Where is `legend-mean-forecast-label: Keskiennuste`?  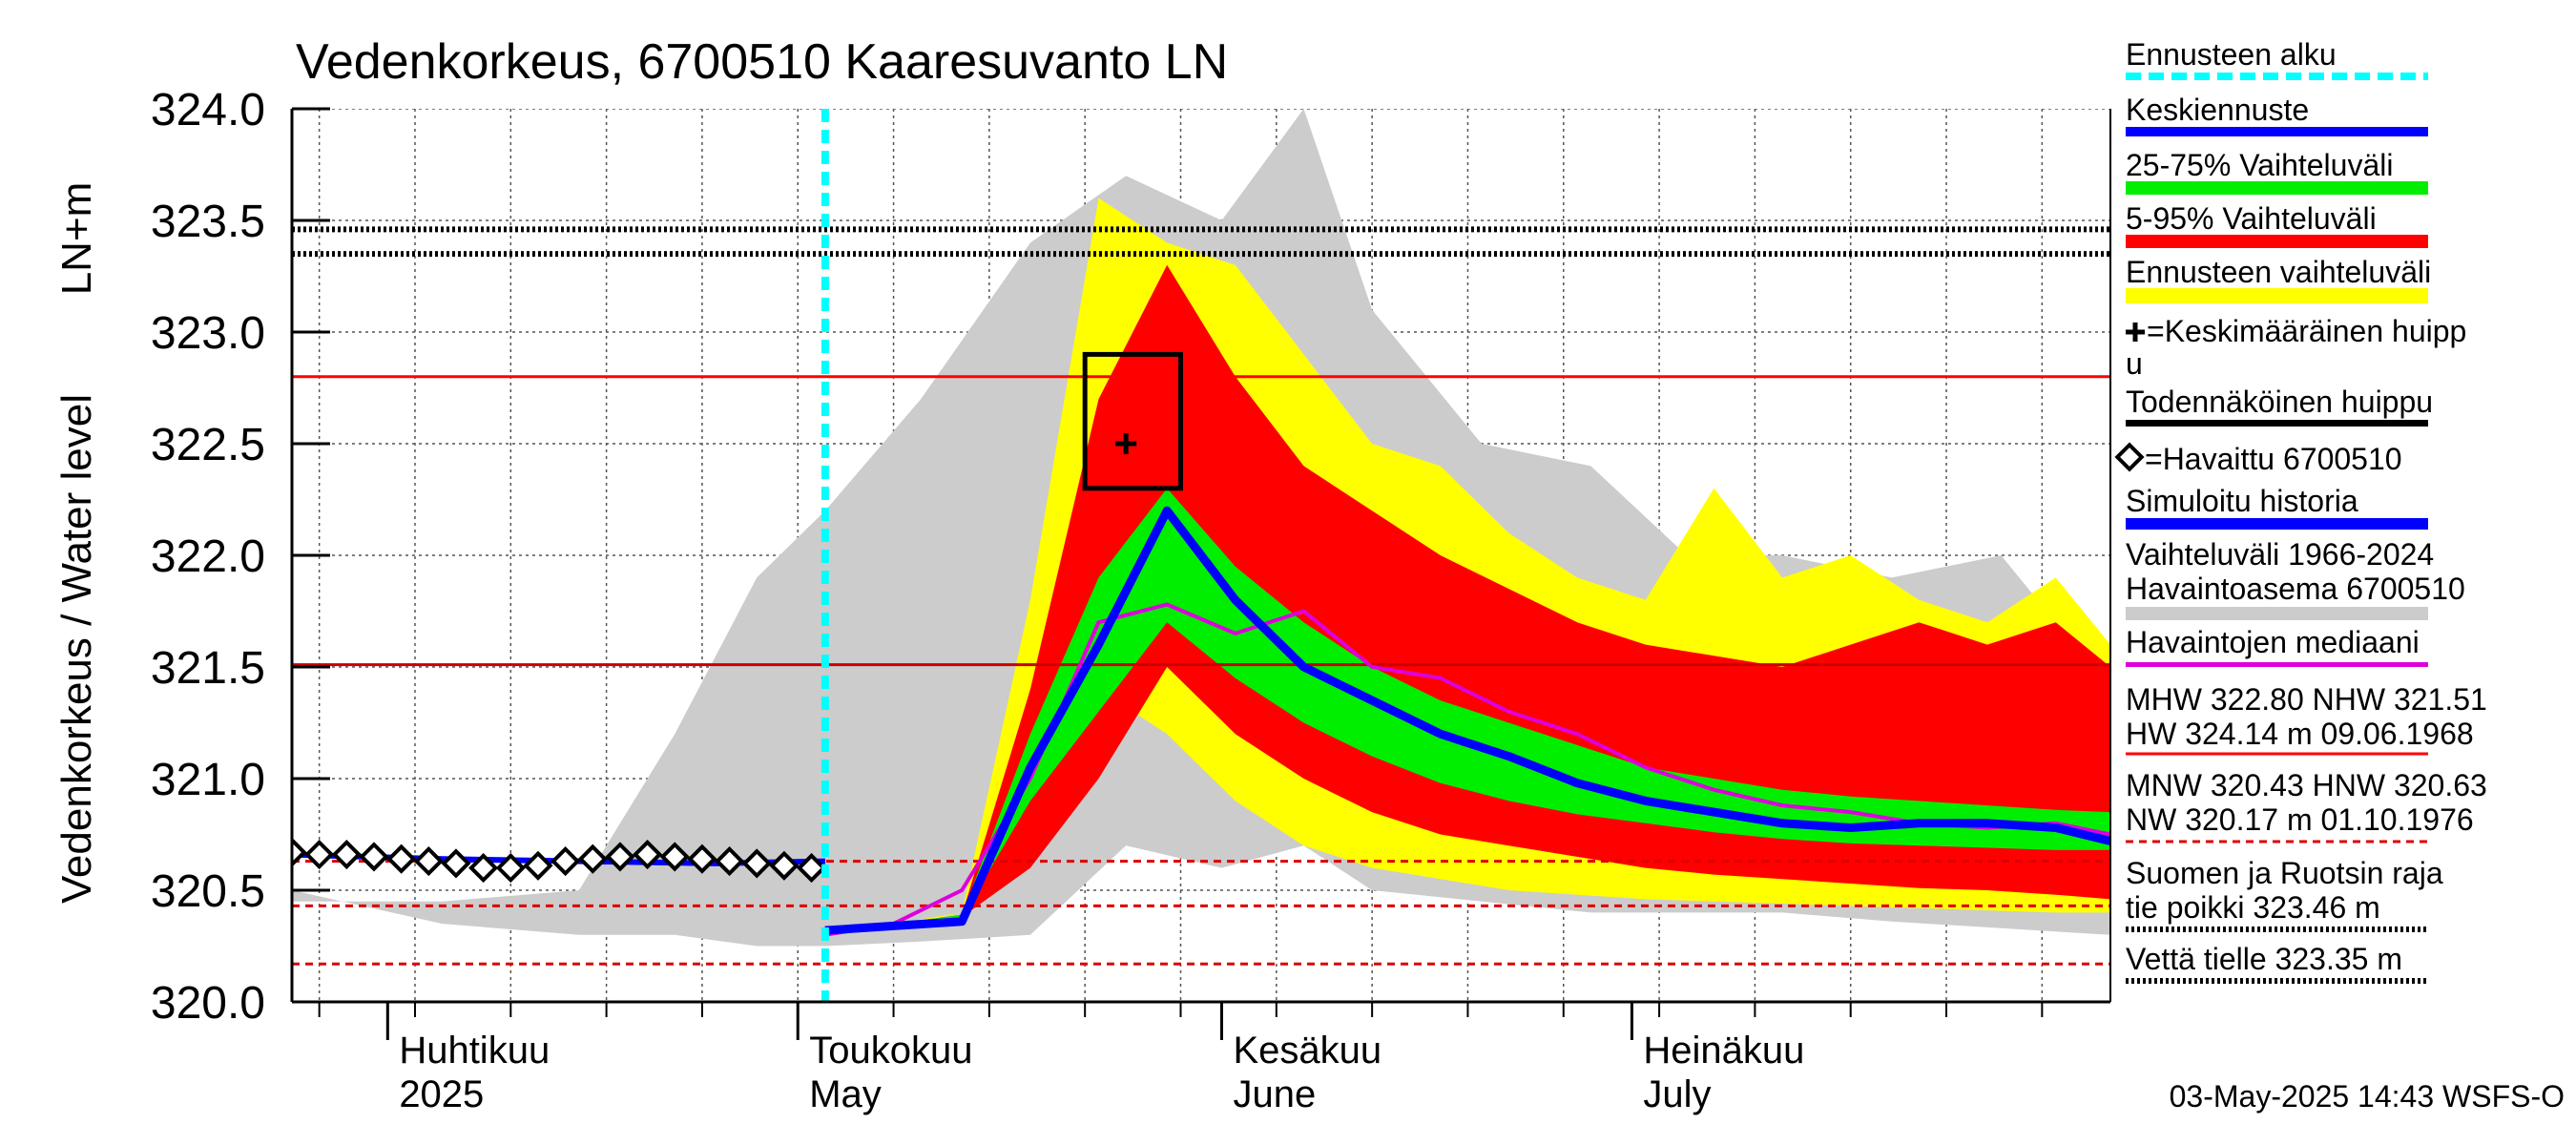
legend-mean-forecast-label: Keskiennuste is located at coordinates (2217, 110).